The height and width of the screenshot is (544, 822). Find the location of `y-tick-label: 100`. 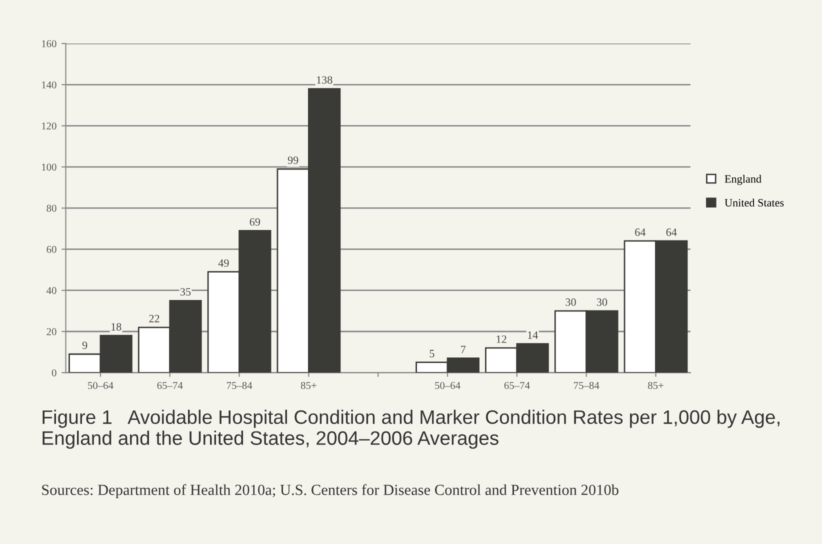

y-tick-label: 100 is located at coordinates (49, 167).